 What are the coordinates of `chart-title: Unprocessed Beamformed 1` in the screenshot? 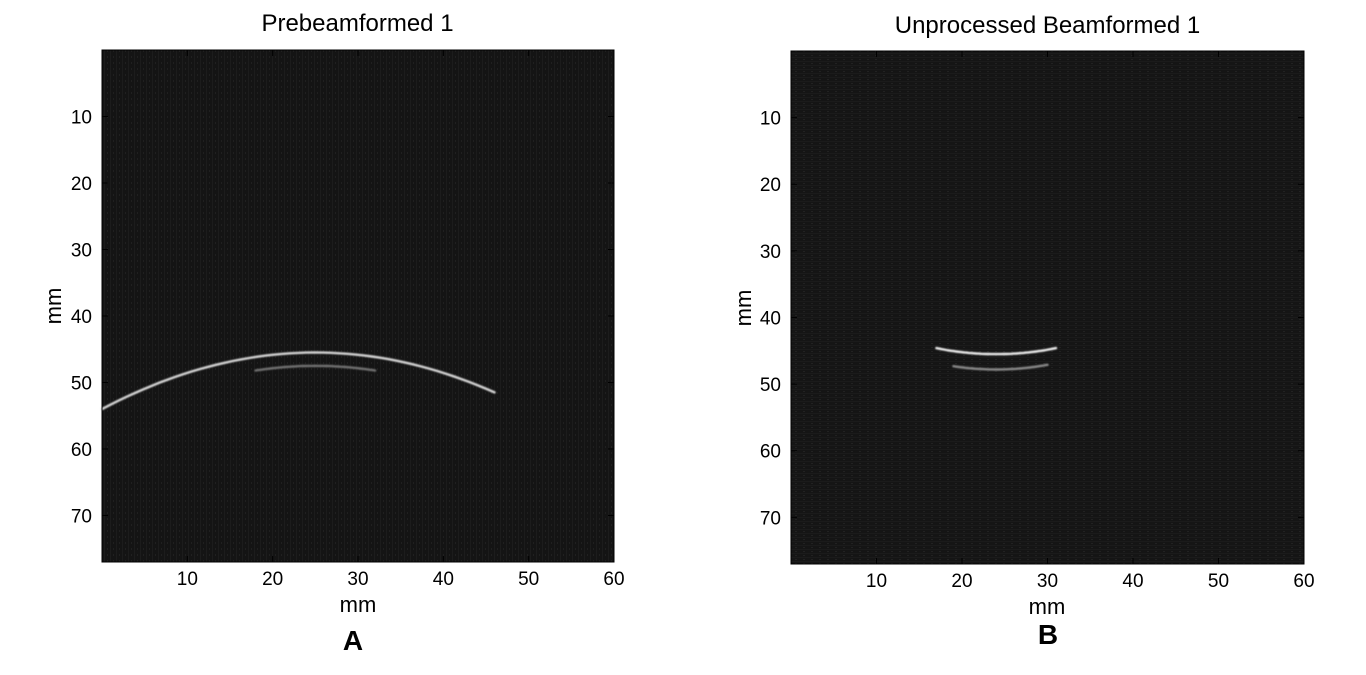 It's located at (1047, 25).